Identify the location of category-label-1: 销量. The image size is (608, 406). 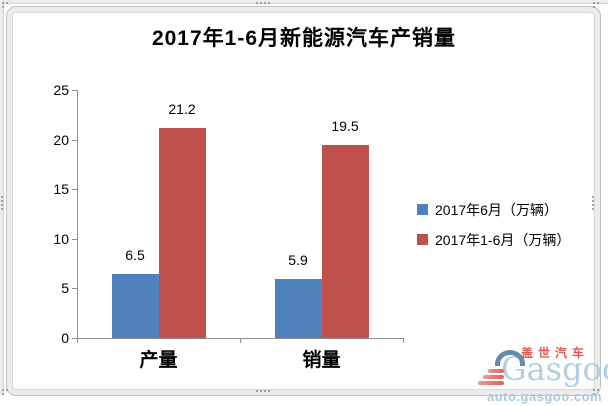
(321, 360).